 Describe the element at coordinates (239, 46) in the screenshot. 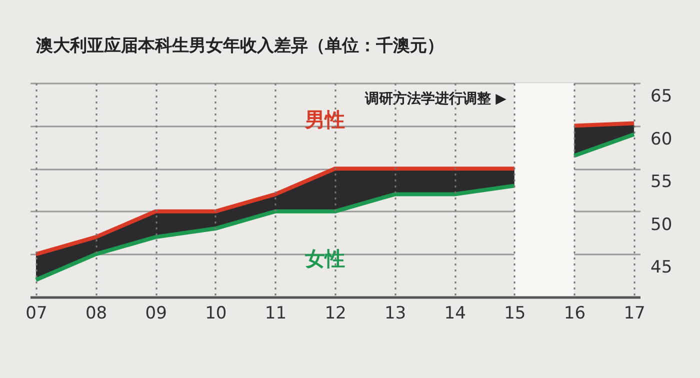

I see `chart-title: 澳大利亚应届本科生男女年收入差异（单位：千澳元）` at that location.